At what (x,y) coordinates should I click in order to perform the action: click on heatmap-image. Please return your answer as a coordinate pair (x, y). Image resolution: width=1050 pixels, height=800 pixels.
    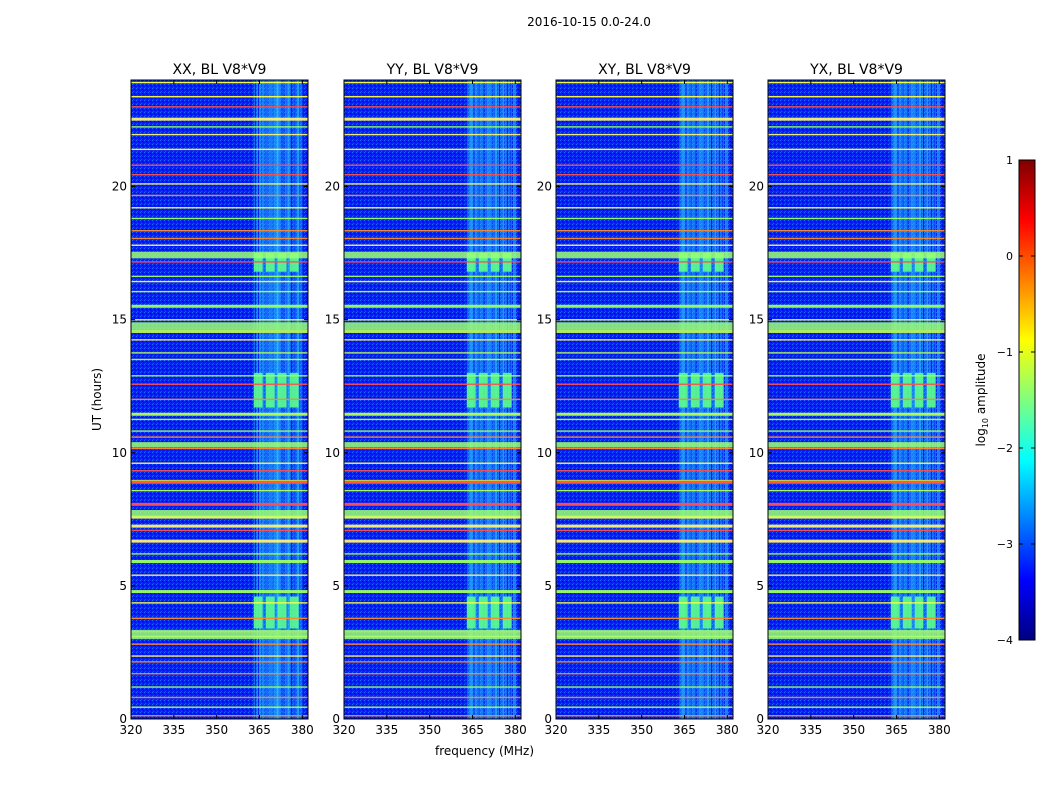
    Looking at the image, I should click on (219, 399).